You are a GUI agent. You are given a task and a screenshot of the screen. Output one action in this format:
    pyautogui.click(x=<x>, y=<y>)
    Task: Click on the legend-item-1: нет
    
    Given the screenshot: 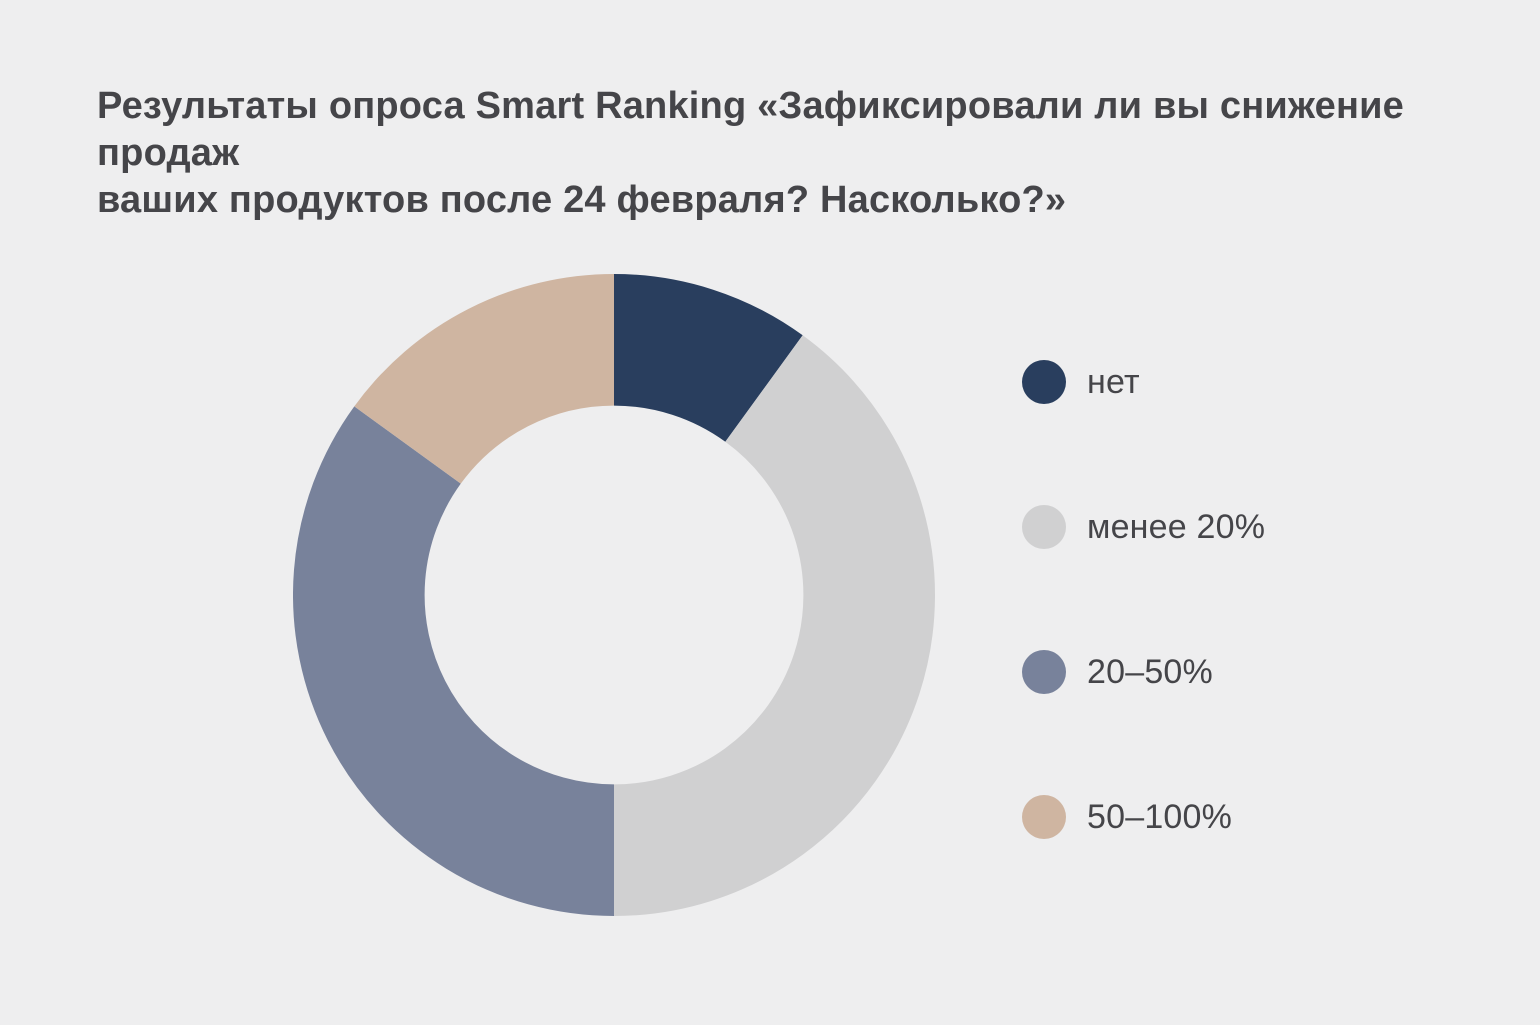 What is the action you would take?
    pyautogui.click(x=1143, y=382)
    